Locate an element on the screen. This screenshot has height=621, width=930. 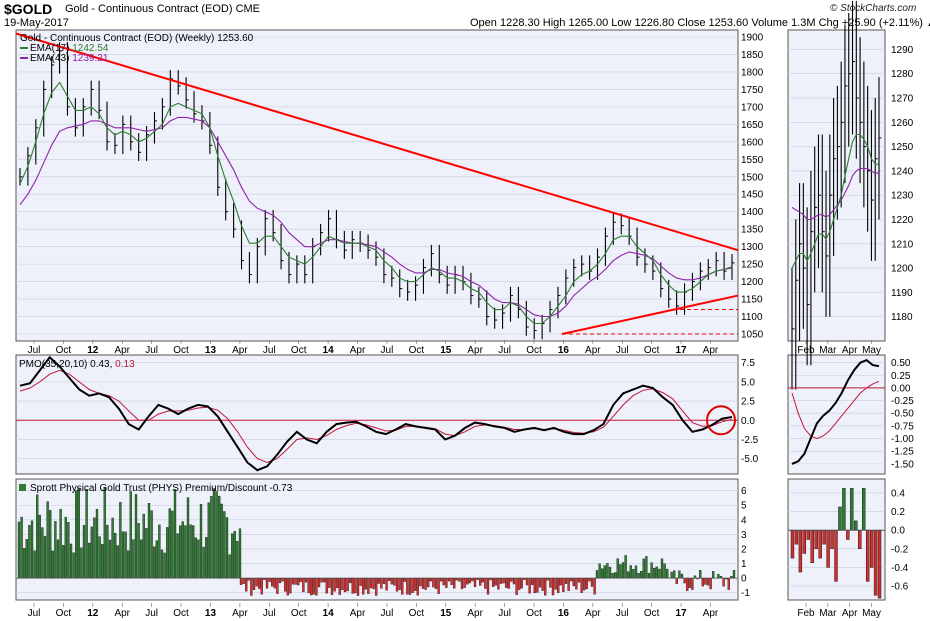
y-tick-label: 1450 is located at coordinates (752, 195).